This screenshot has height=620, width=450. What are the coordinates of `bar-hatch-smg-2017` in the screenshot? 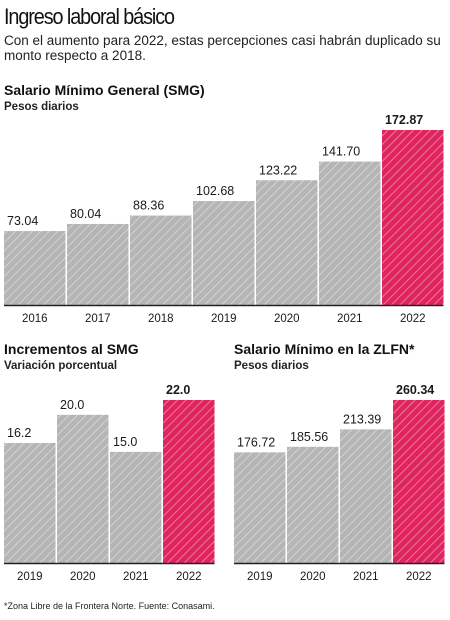 It's located at (98, 264).